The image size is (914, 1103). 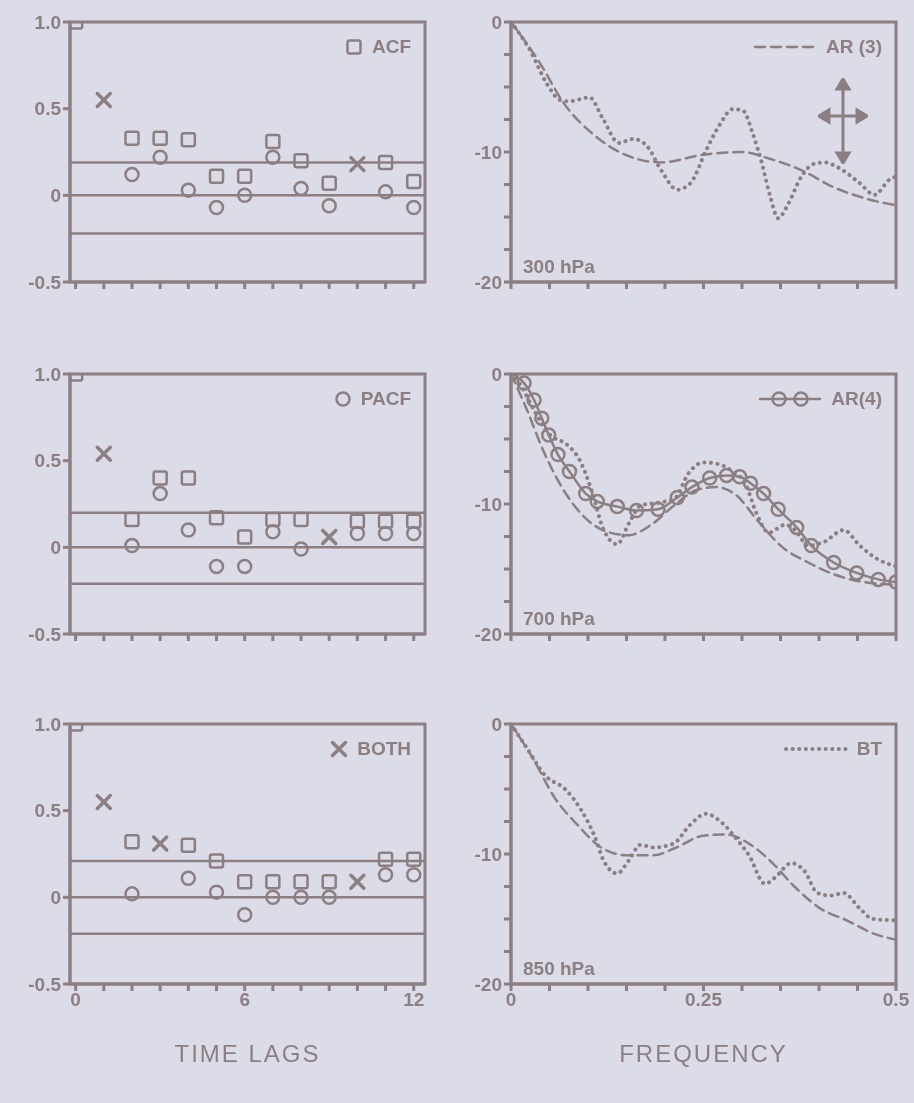 I want to click on legend-label: ACF, so click(x=391, y=47).